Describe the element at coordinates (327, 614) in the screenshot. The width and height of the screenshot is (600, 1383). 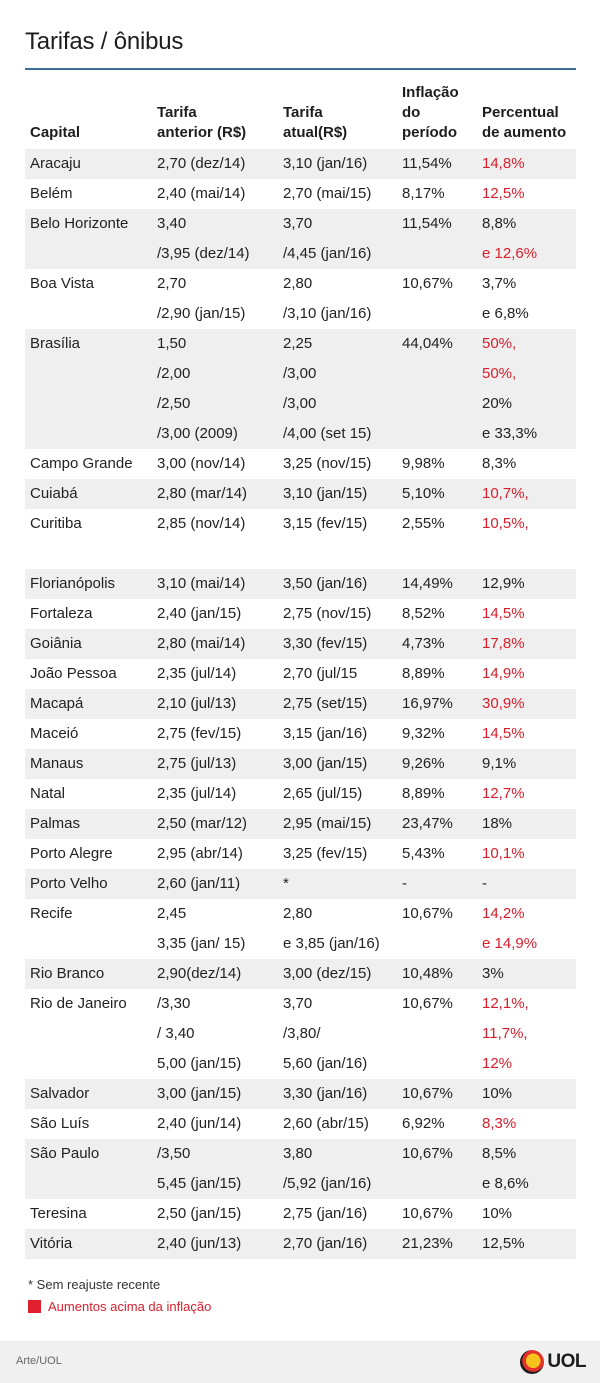
I see `cell-atual: 2,75 (nov/15)` at that location.